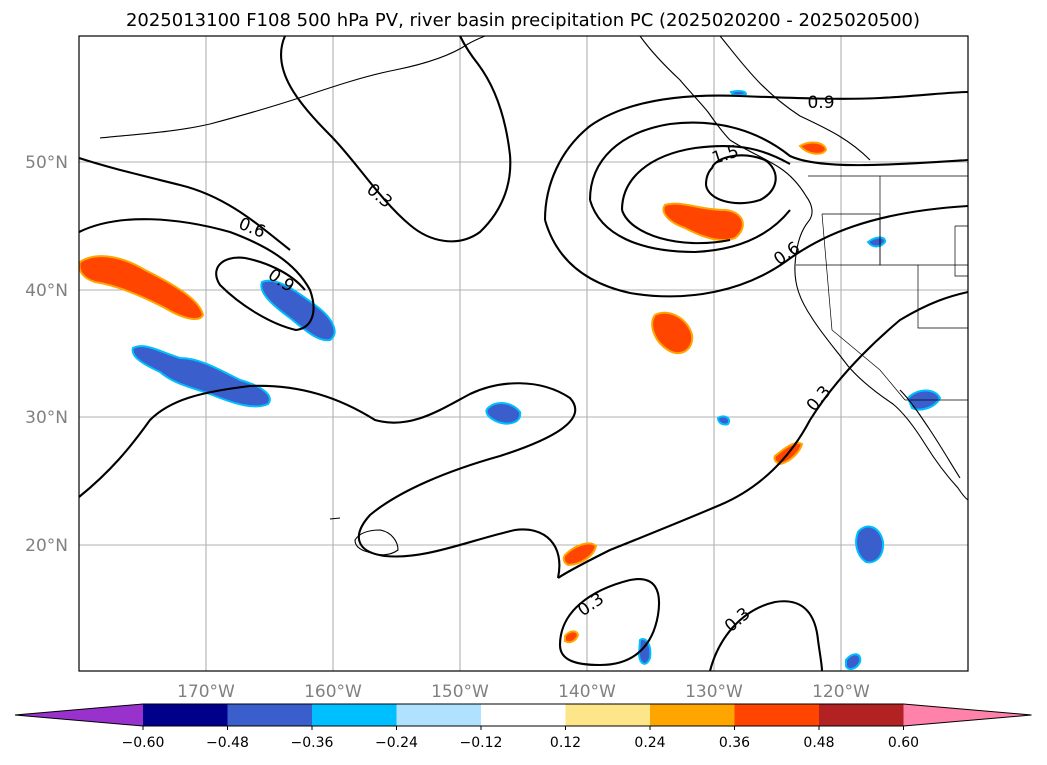 This screenshot has width=1047, height=765. Describe the element at coordinates (903, 743) in the screenshot. I see `colorbar-tick-label: 0.60` at that location.